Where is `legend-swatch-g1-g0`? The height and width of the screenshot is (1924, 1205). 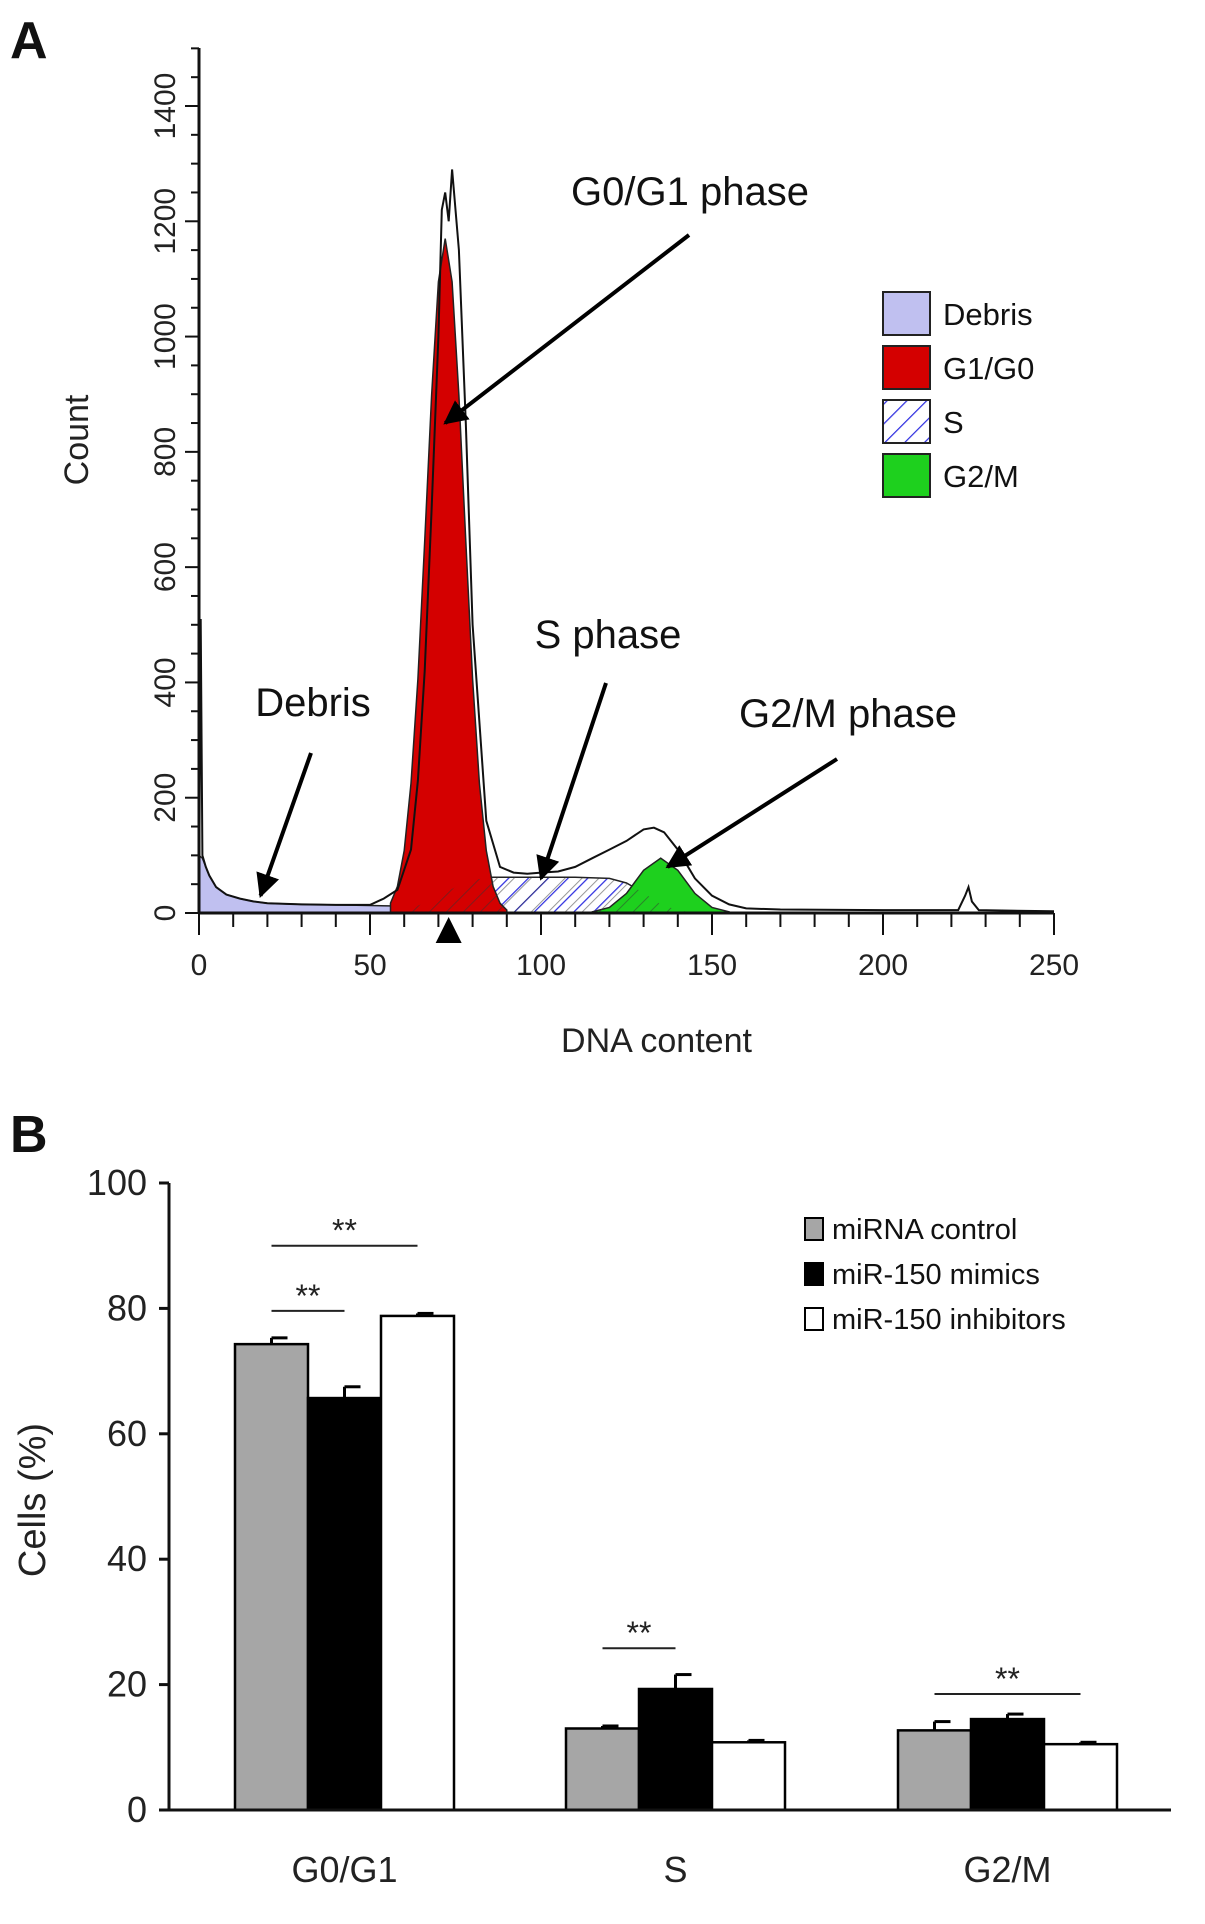
legend-swatch-g1-g0 is located at coordinates (906, 367).